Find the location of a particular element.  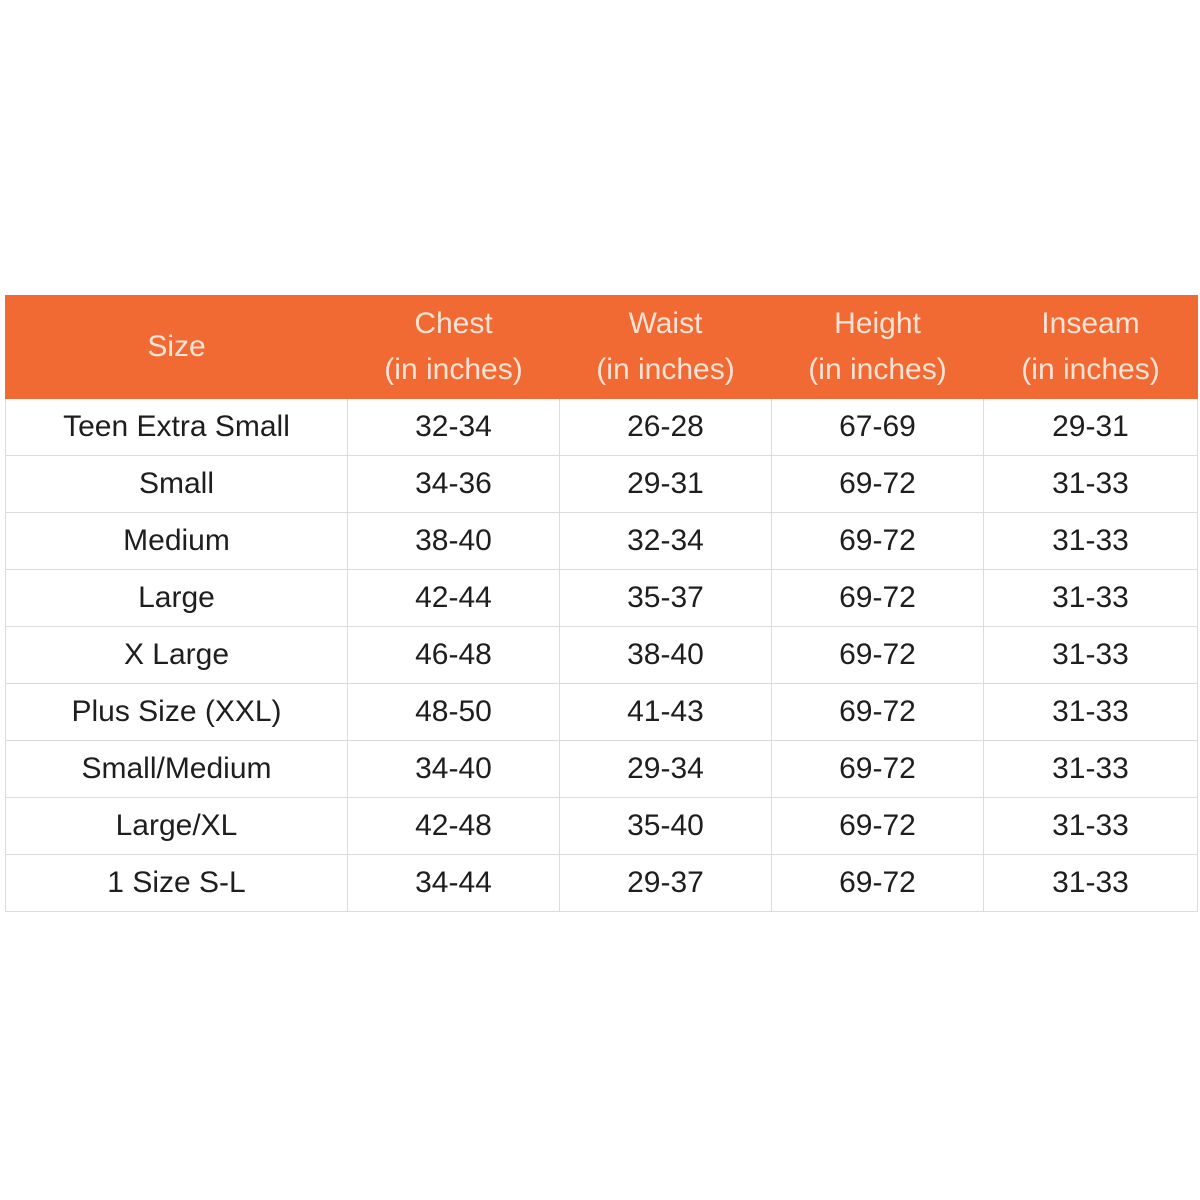

size-cell: Large/XL is located at coordinates (176, 826).